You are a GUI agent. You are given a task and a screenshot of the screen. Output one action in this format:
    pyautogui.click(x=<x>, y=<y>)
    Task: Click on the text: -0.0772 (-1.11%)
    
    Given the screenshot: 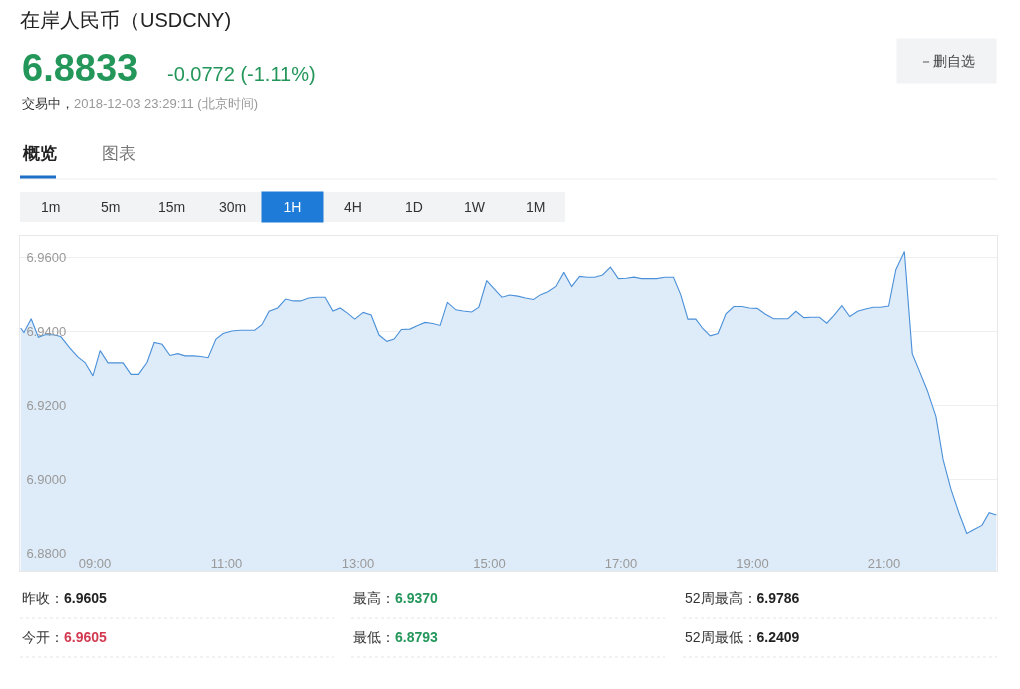 What is the action you would take?
    pyautogui.click(x=241, y=74)
    